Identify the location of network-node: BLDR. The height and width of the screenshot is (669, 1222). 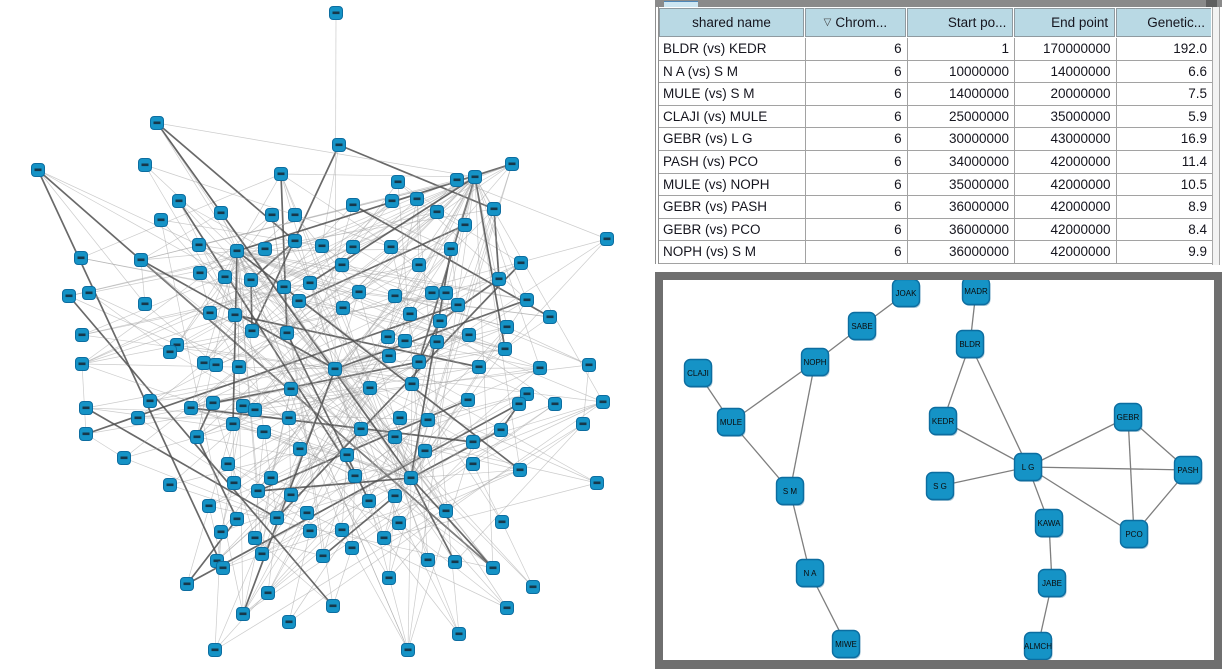
(970, 344).